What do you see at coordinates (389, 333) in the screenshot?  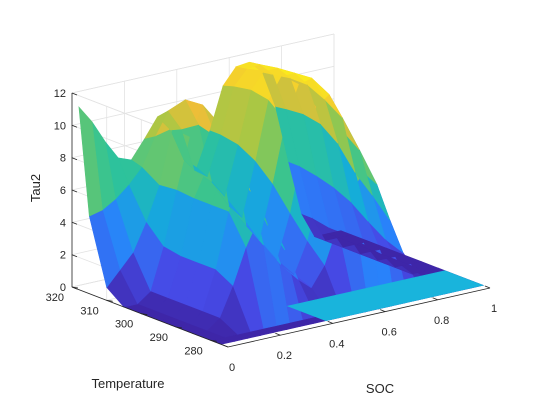 I see `x-tick-label-3: 0.6` at bounding box center [389, 333].